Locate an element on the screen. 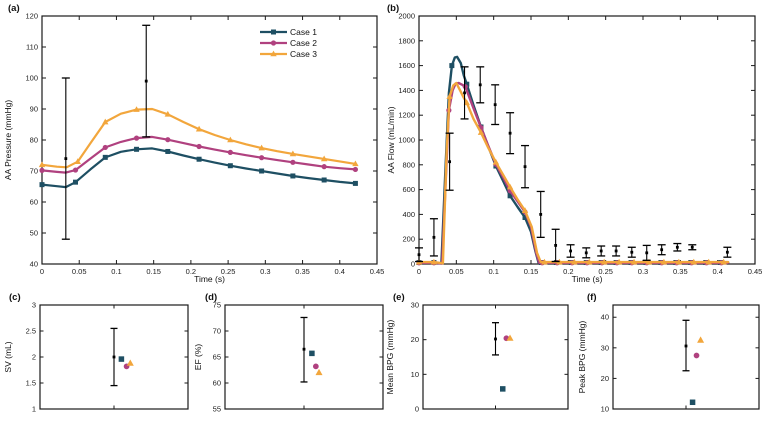 Image resolution: width=768 pixels, height=422 pixels. panel-f-label: (f) is located at coordinates (592, 297).